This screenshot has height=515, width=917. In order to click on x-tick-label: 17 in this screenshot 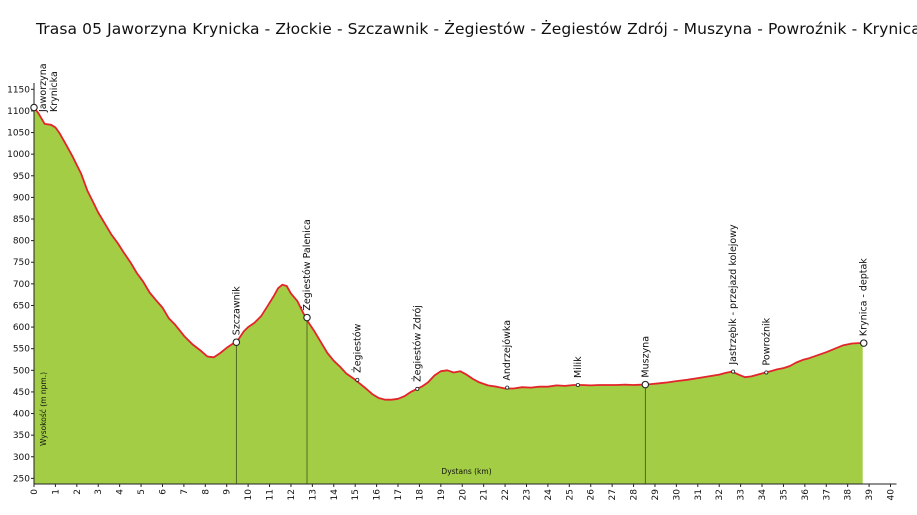, I will do `click(399, 494)`.